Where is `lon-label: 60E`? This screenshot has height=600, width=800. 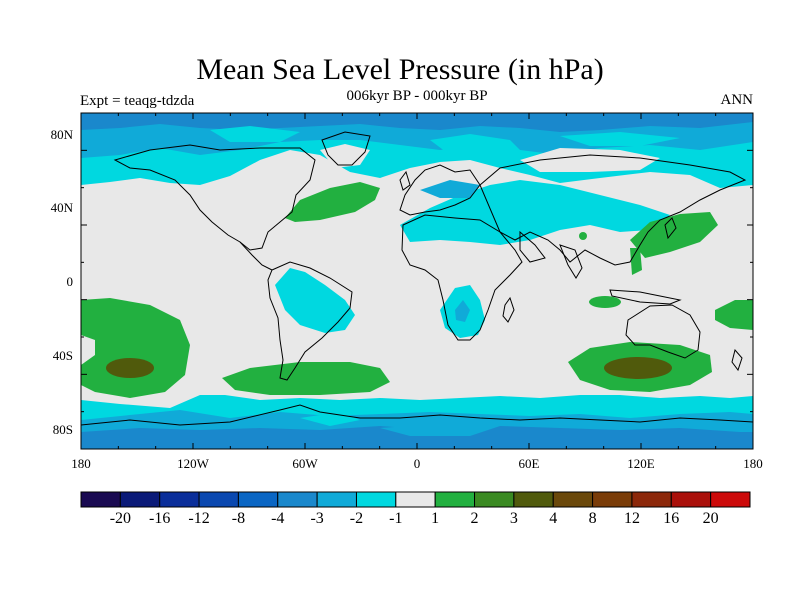 lon-label: 60E is located at coordinates (529, 463).